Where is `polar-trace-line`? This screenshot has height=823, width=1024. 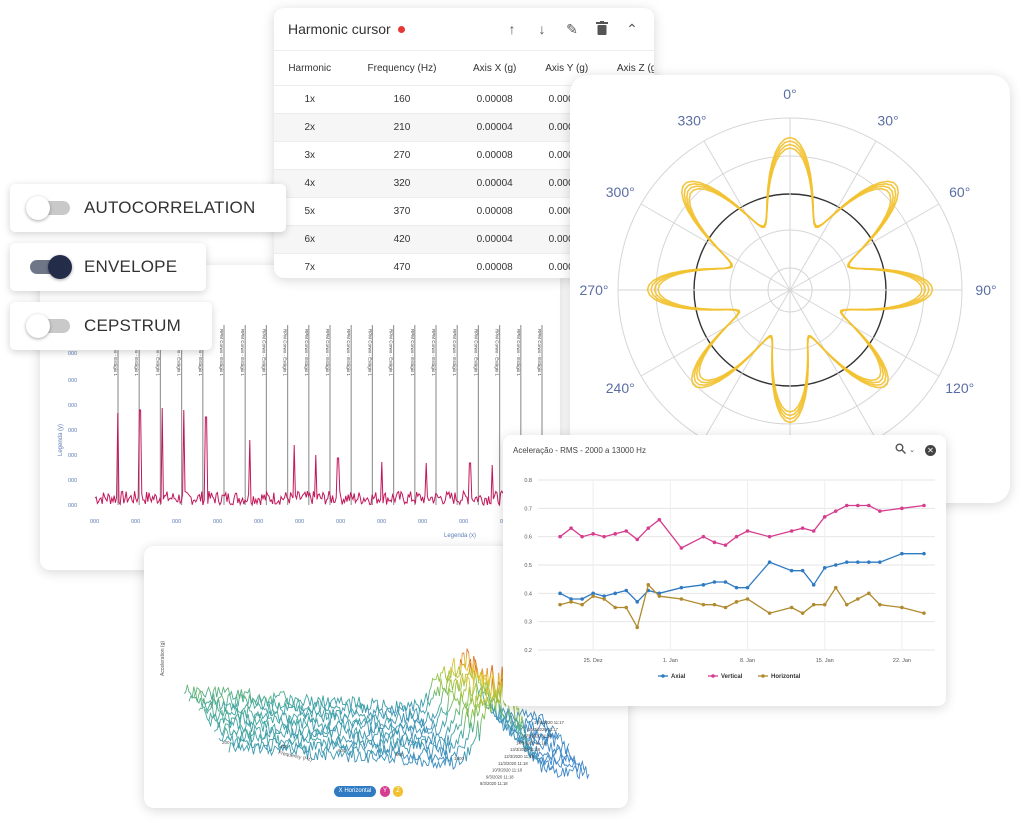
polar-trace-line is located at coordinates (790, 280).